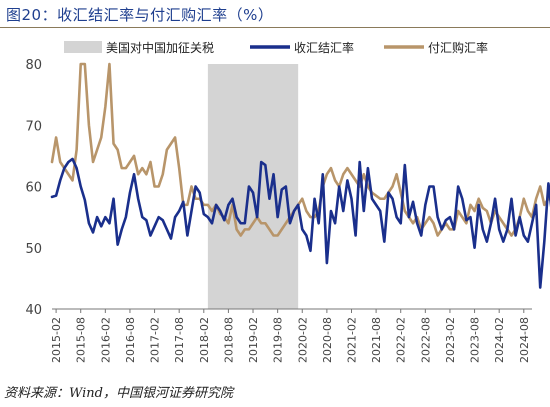  I want to click on y-tick-label: 70, so click(33, 126).